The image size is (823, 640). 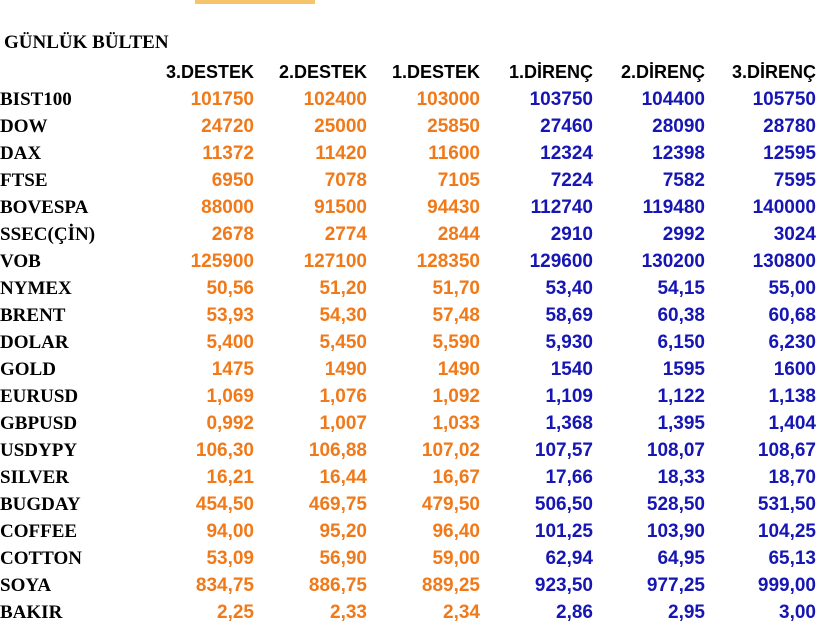 I want to click on instrument-name: GBPUSD, so click(x=39, y=423).